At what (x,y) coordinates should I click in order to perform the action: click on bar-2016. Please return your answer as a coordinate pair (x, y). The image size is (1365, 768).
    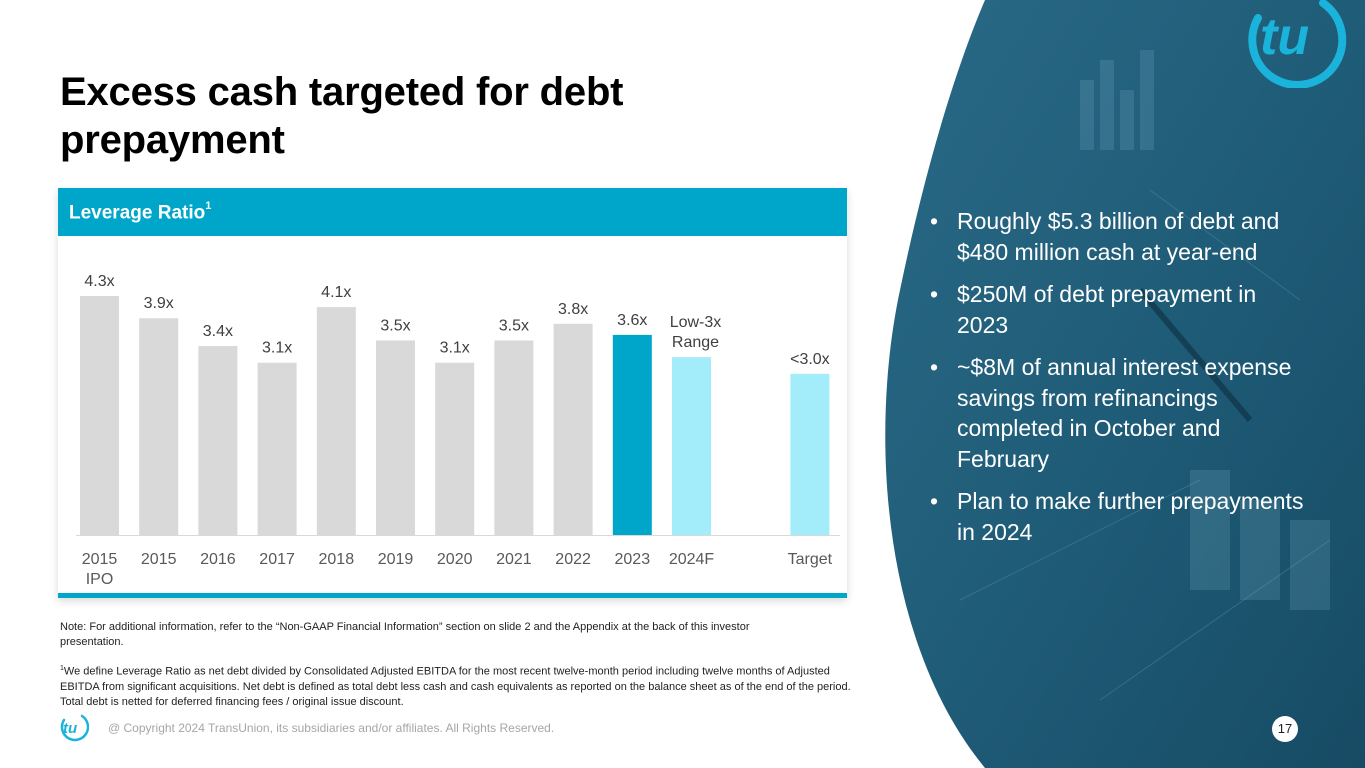
    Looking at the image, I should click on (218, 440).